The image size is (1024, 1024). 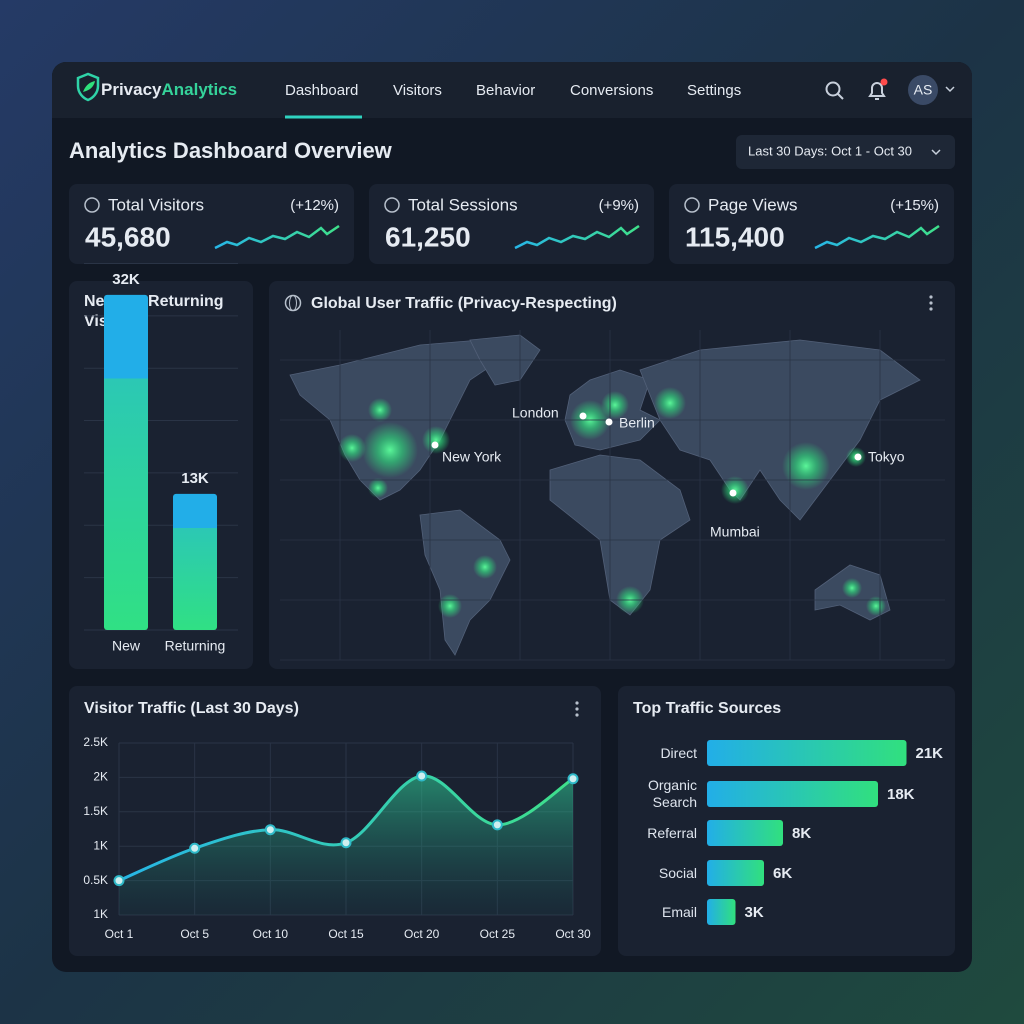 I want to click on y-tick-label: Social, so click(x=677, y=872).